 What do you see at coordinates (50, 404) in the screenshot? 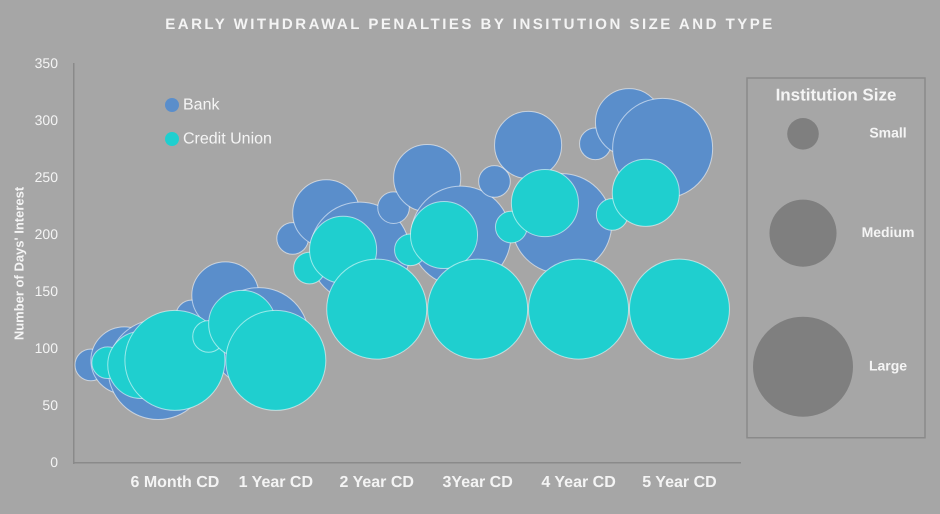
I see `y-tick-label: 50` at bounding box center [50, 404].